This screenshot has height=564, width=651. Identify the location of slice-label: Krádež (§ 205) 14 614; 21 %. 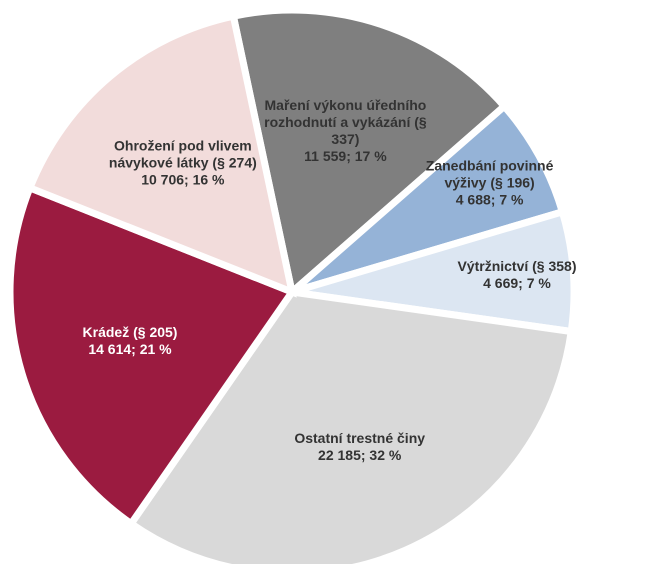
(130, 341).